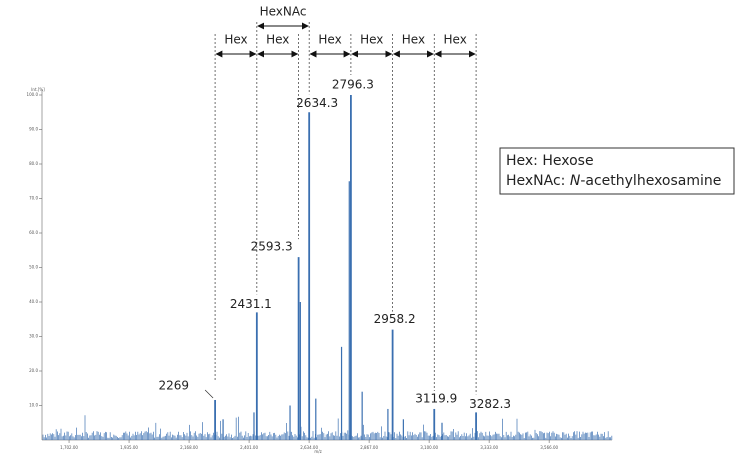 Image resolution: width=756 pixels, height=465 pixels. Describe the element at coordinates (189, 447) in the screenshot. I see `x-tick-label: 2,168.00` at that location.